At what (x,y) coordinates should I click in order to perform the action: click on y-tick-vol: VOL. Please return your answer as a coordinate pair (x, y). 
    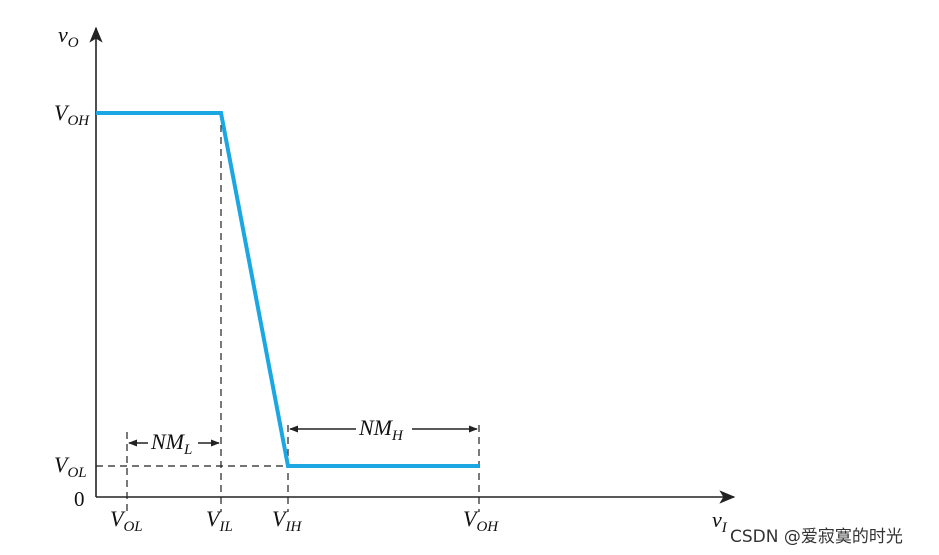
    Looking at the image, I should click on (70, 466).